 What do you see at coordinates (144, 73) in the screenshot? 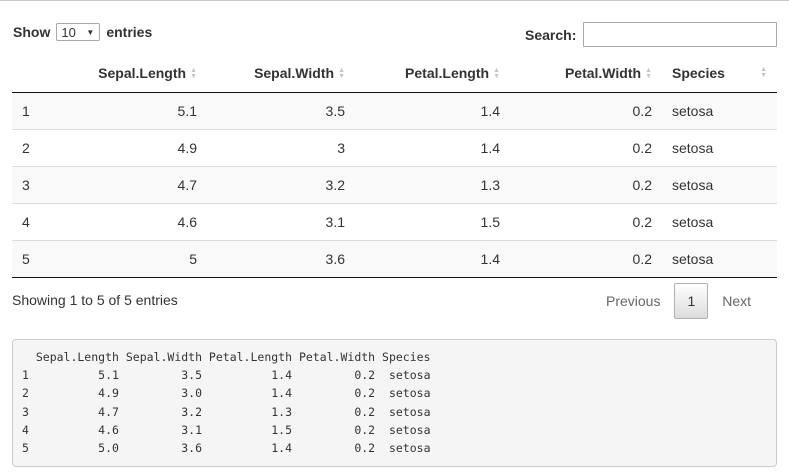
I see `col-header-sepal-length: Sepal.Length ▲ ▼` at bounding box center [144, 73].